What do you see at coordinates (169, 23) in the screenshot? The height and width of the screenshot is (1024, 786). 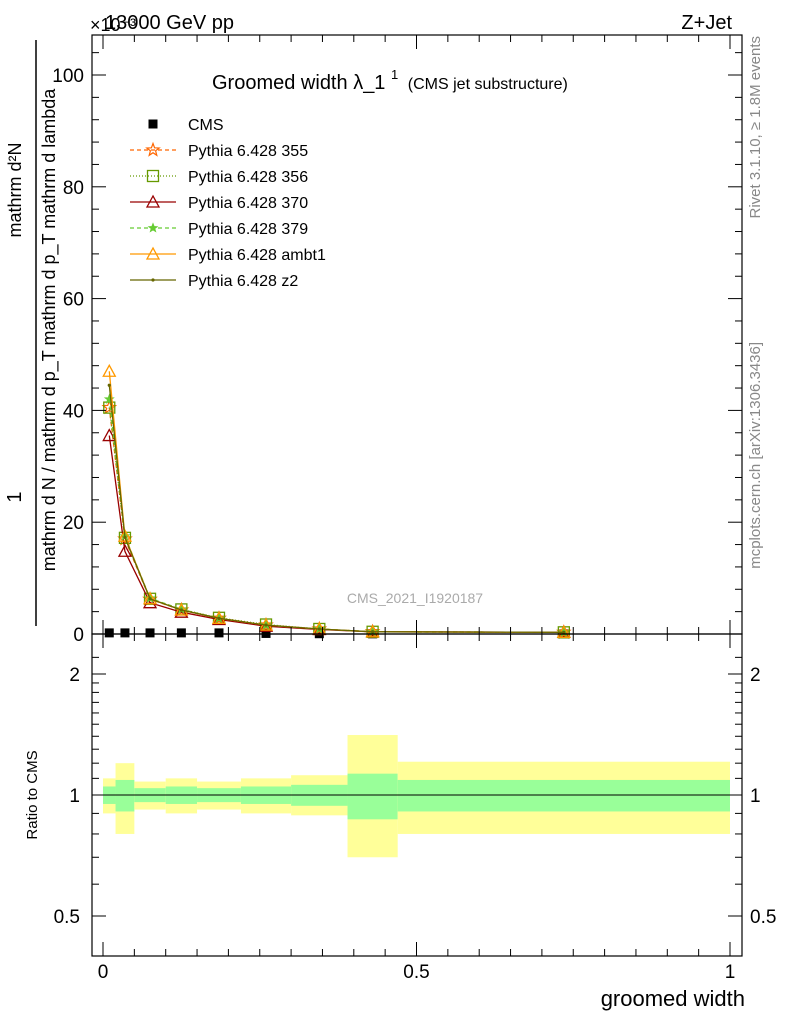 I see `energy-label: 13000 GeV pp` at bounding box center [169, 23].